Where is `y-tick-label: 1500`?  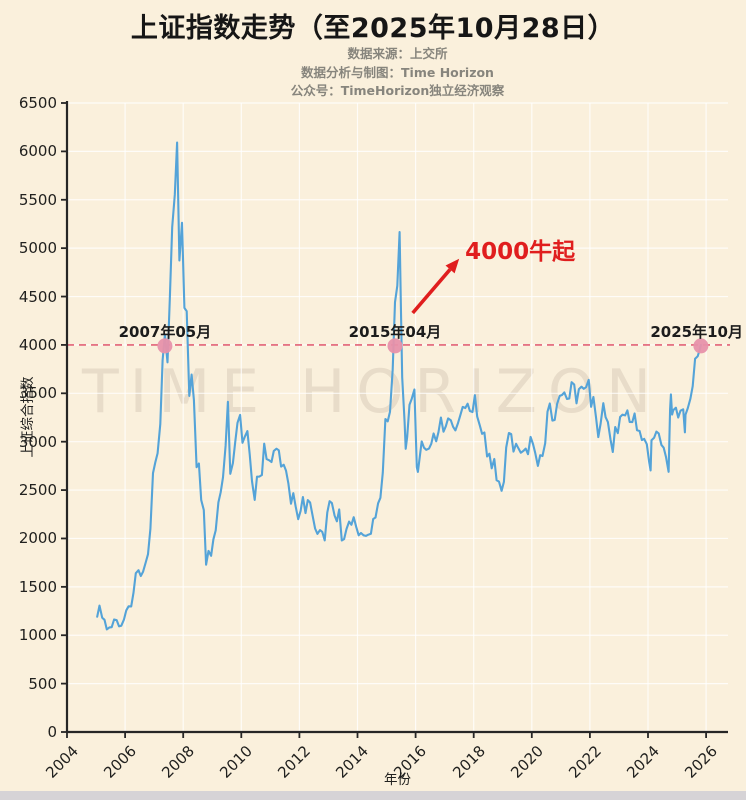
y-tick-label: 1500 is located at coordinates (37, 586).